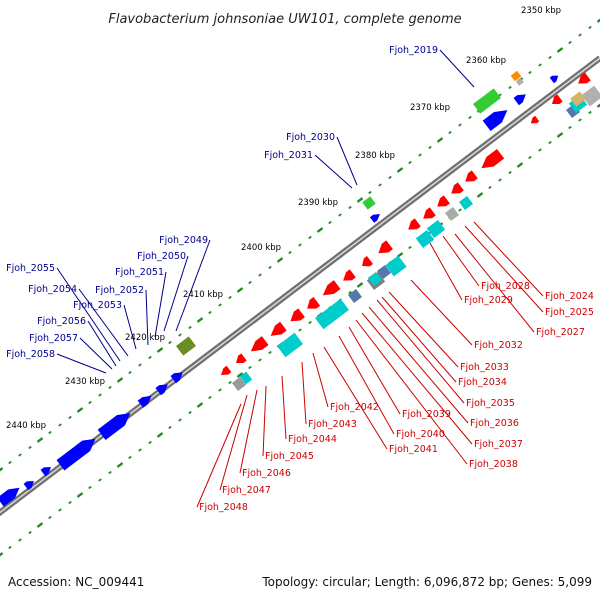 This screenshot has width=600, height=600. Describe the element at coordinates (30, 354) in the screenshot. I see `forward-gene-label: Fjoh_2058` at that location.